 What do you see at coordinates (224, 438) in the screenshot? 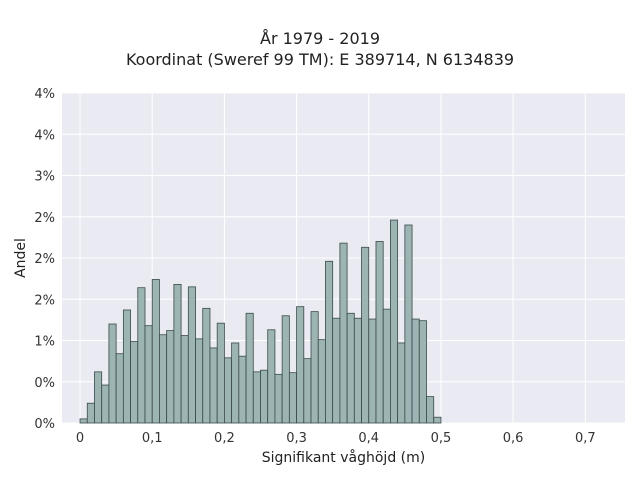
I see `x-tick-label: 0,2` at bounding box center [224, 438].